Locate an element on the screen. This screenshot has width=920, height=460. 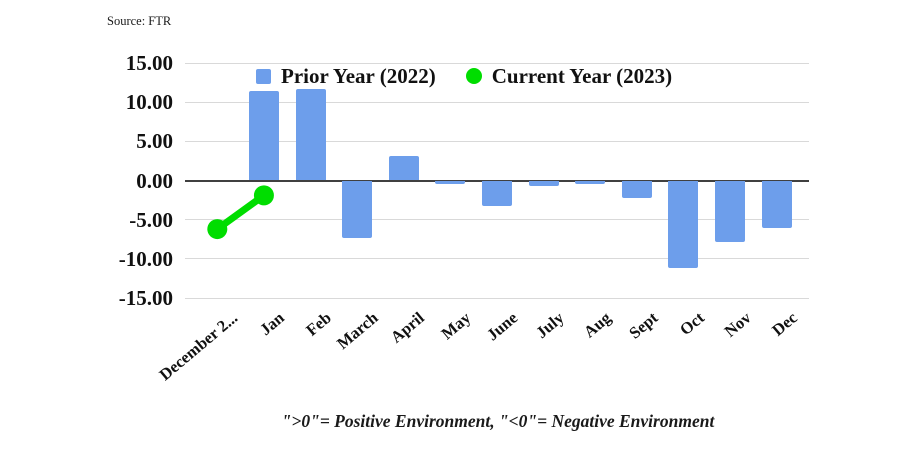
current-year-legend-circle-icon is located at coordinates (473, 76).